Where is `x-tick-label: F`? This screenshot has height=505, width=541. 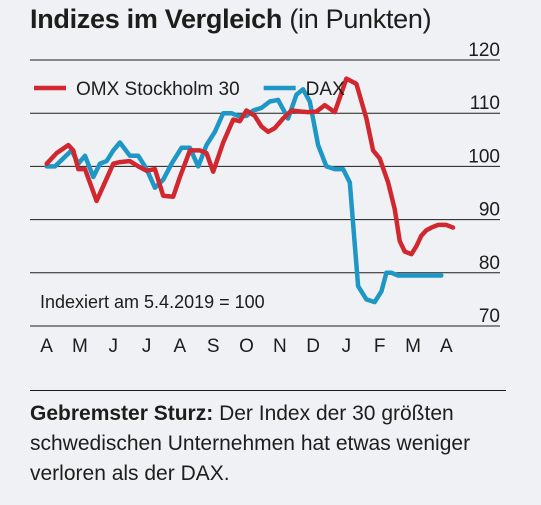 x-tick-label: F is located at coordinates (380, 346).